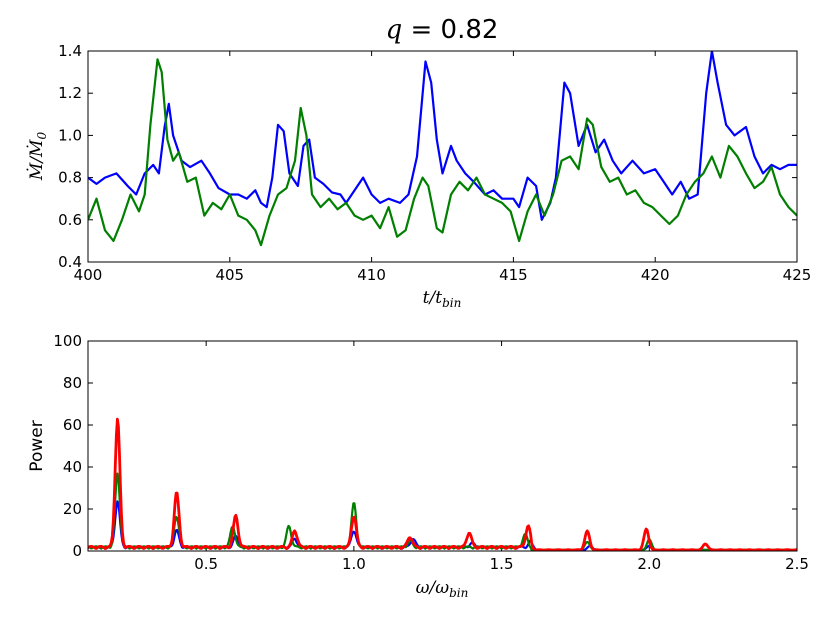  I want to click on top-xtick-label: 415, so click(513, 275).